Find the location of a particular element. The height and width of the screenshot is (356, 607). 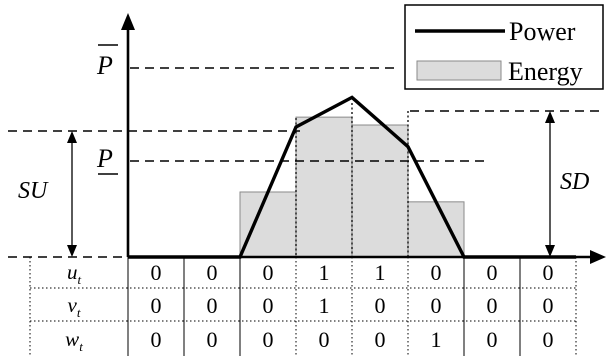

legend-energy-label: Energy is located at coordinates (545, 71).